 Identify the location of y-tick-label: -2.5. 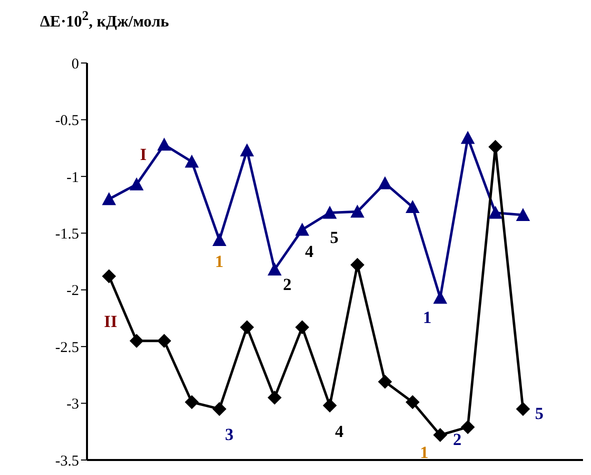
(67, 348).